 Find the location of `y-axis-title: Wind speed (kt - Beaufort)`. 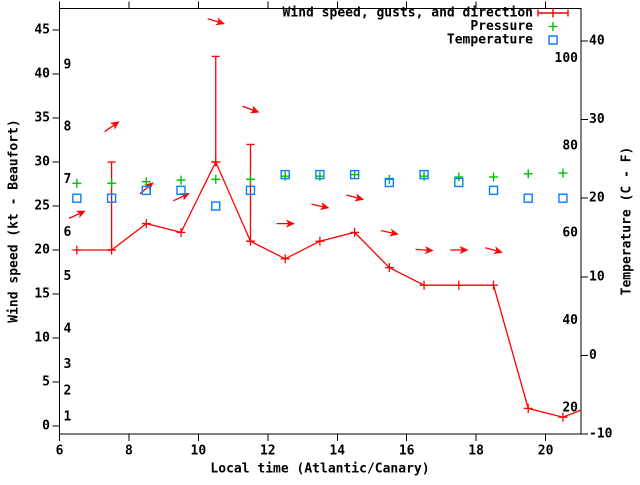

y-axis-title: Wind speed (kt - Beaufort) is located at coordinates (14, 221).